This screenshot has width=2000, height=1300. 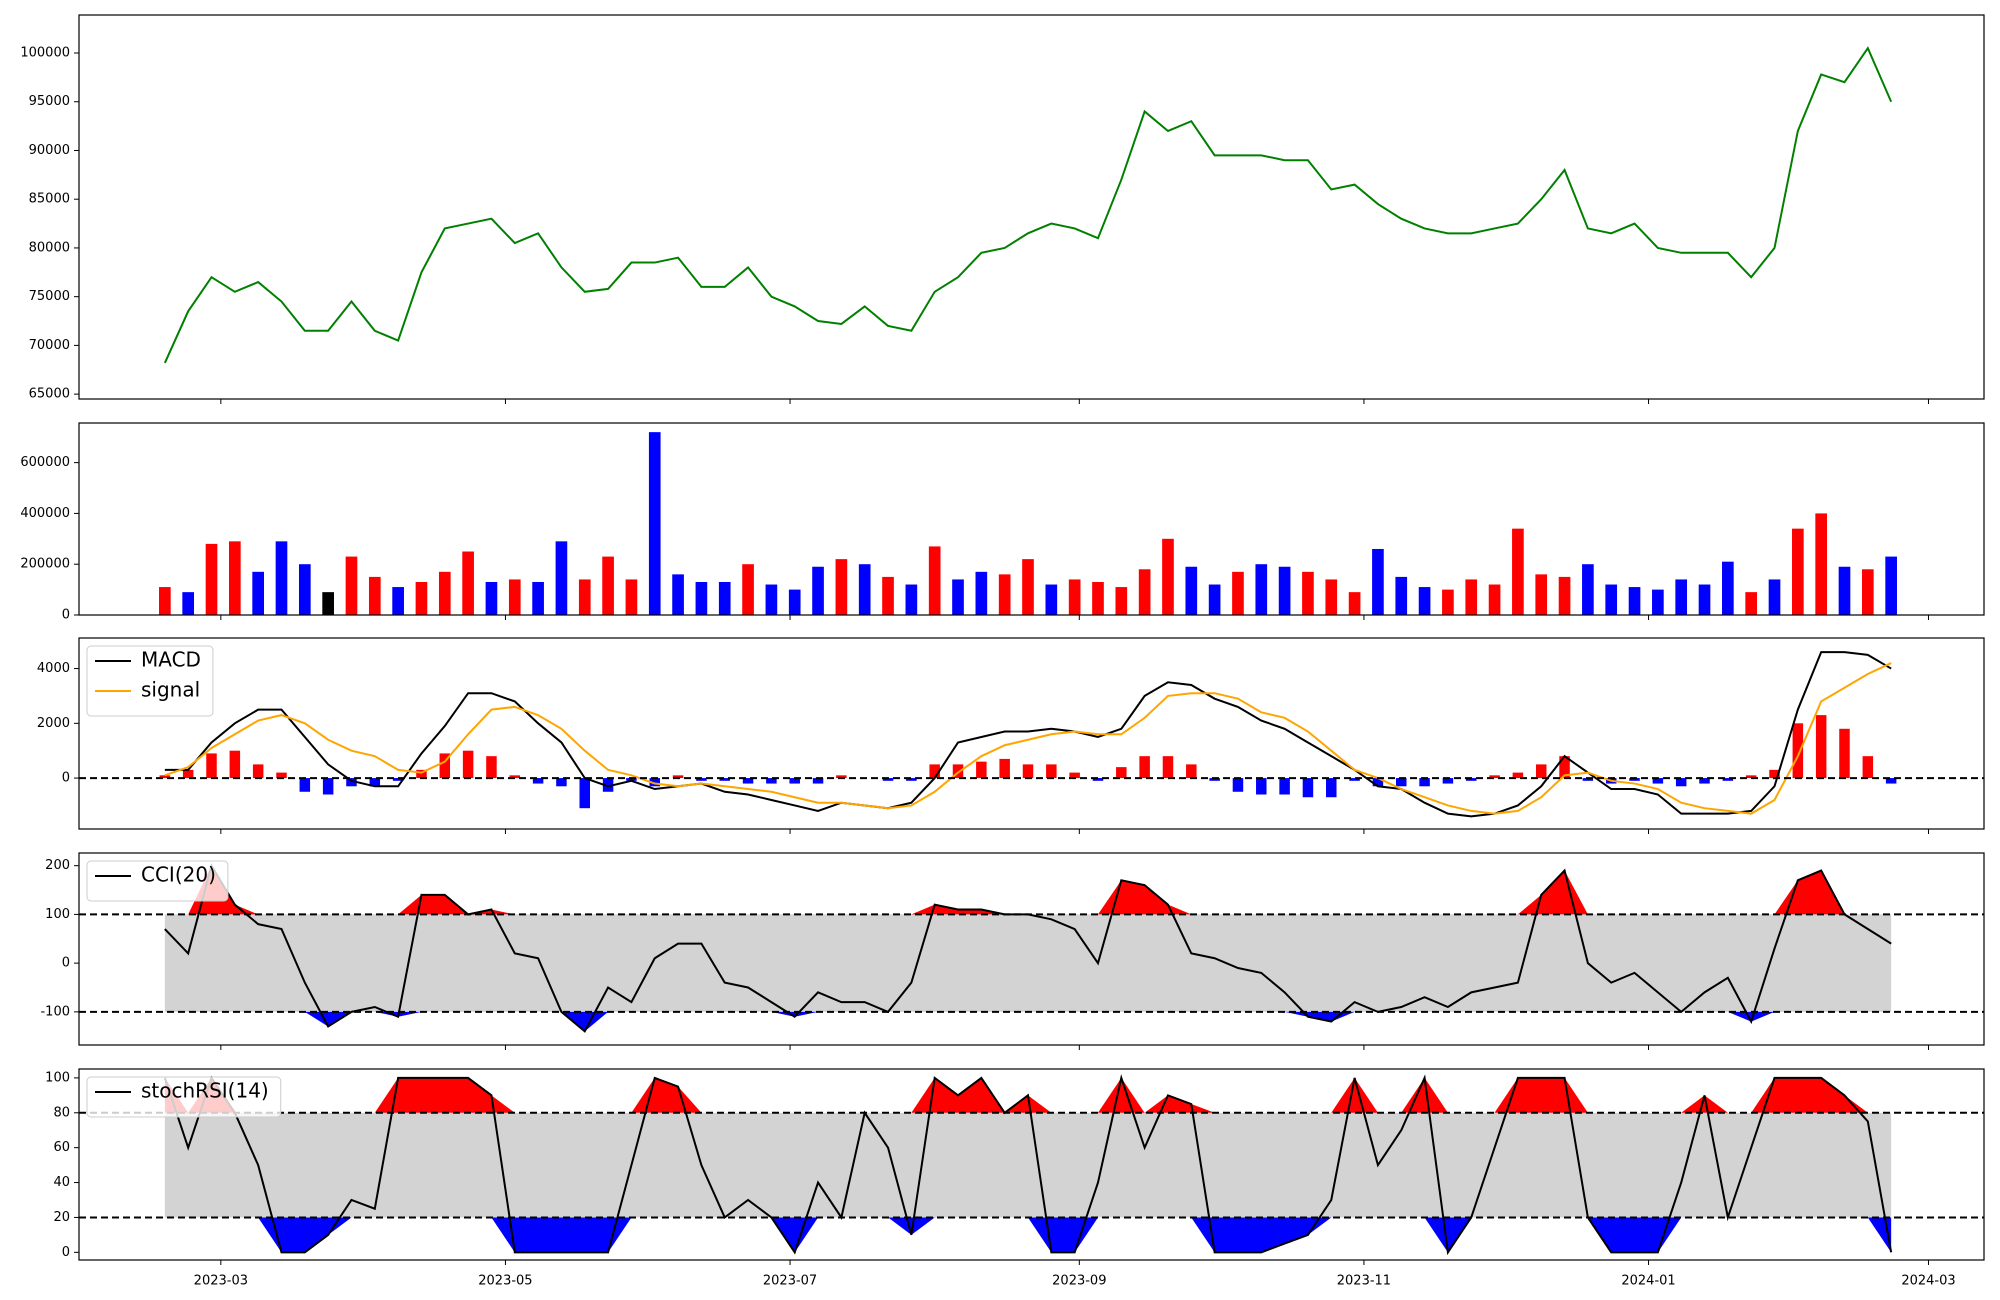 I want to click on oversold-fill, so click(x=1028, y=1021).